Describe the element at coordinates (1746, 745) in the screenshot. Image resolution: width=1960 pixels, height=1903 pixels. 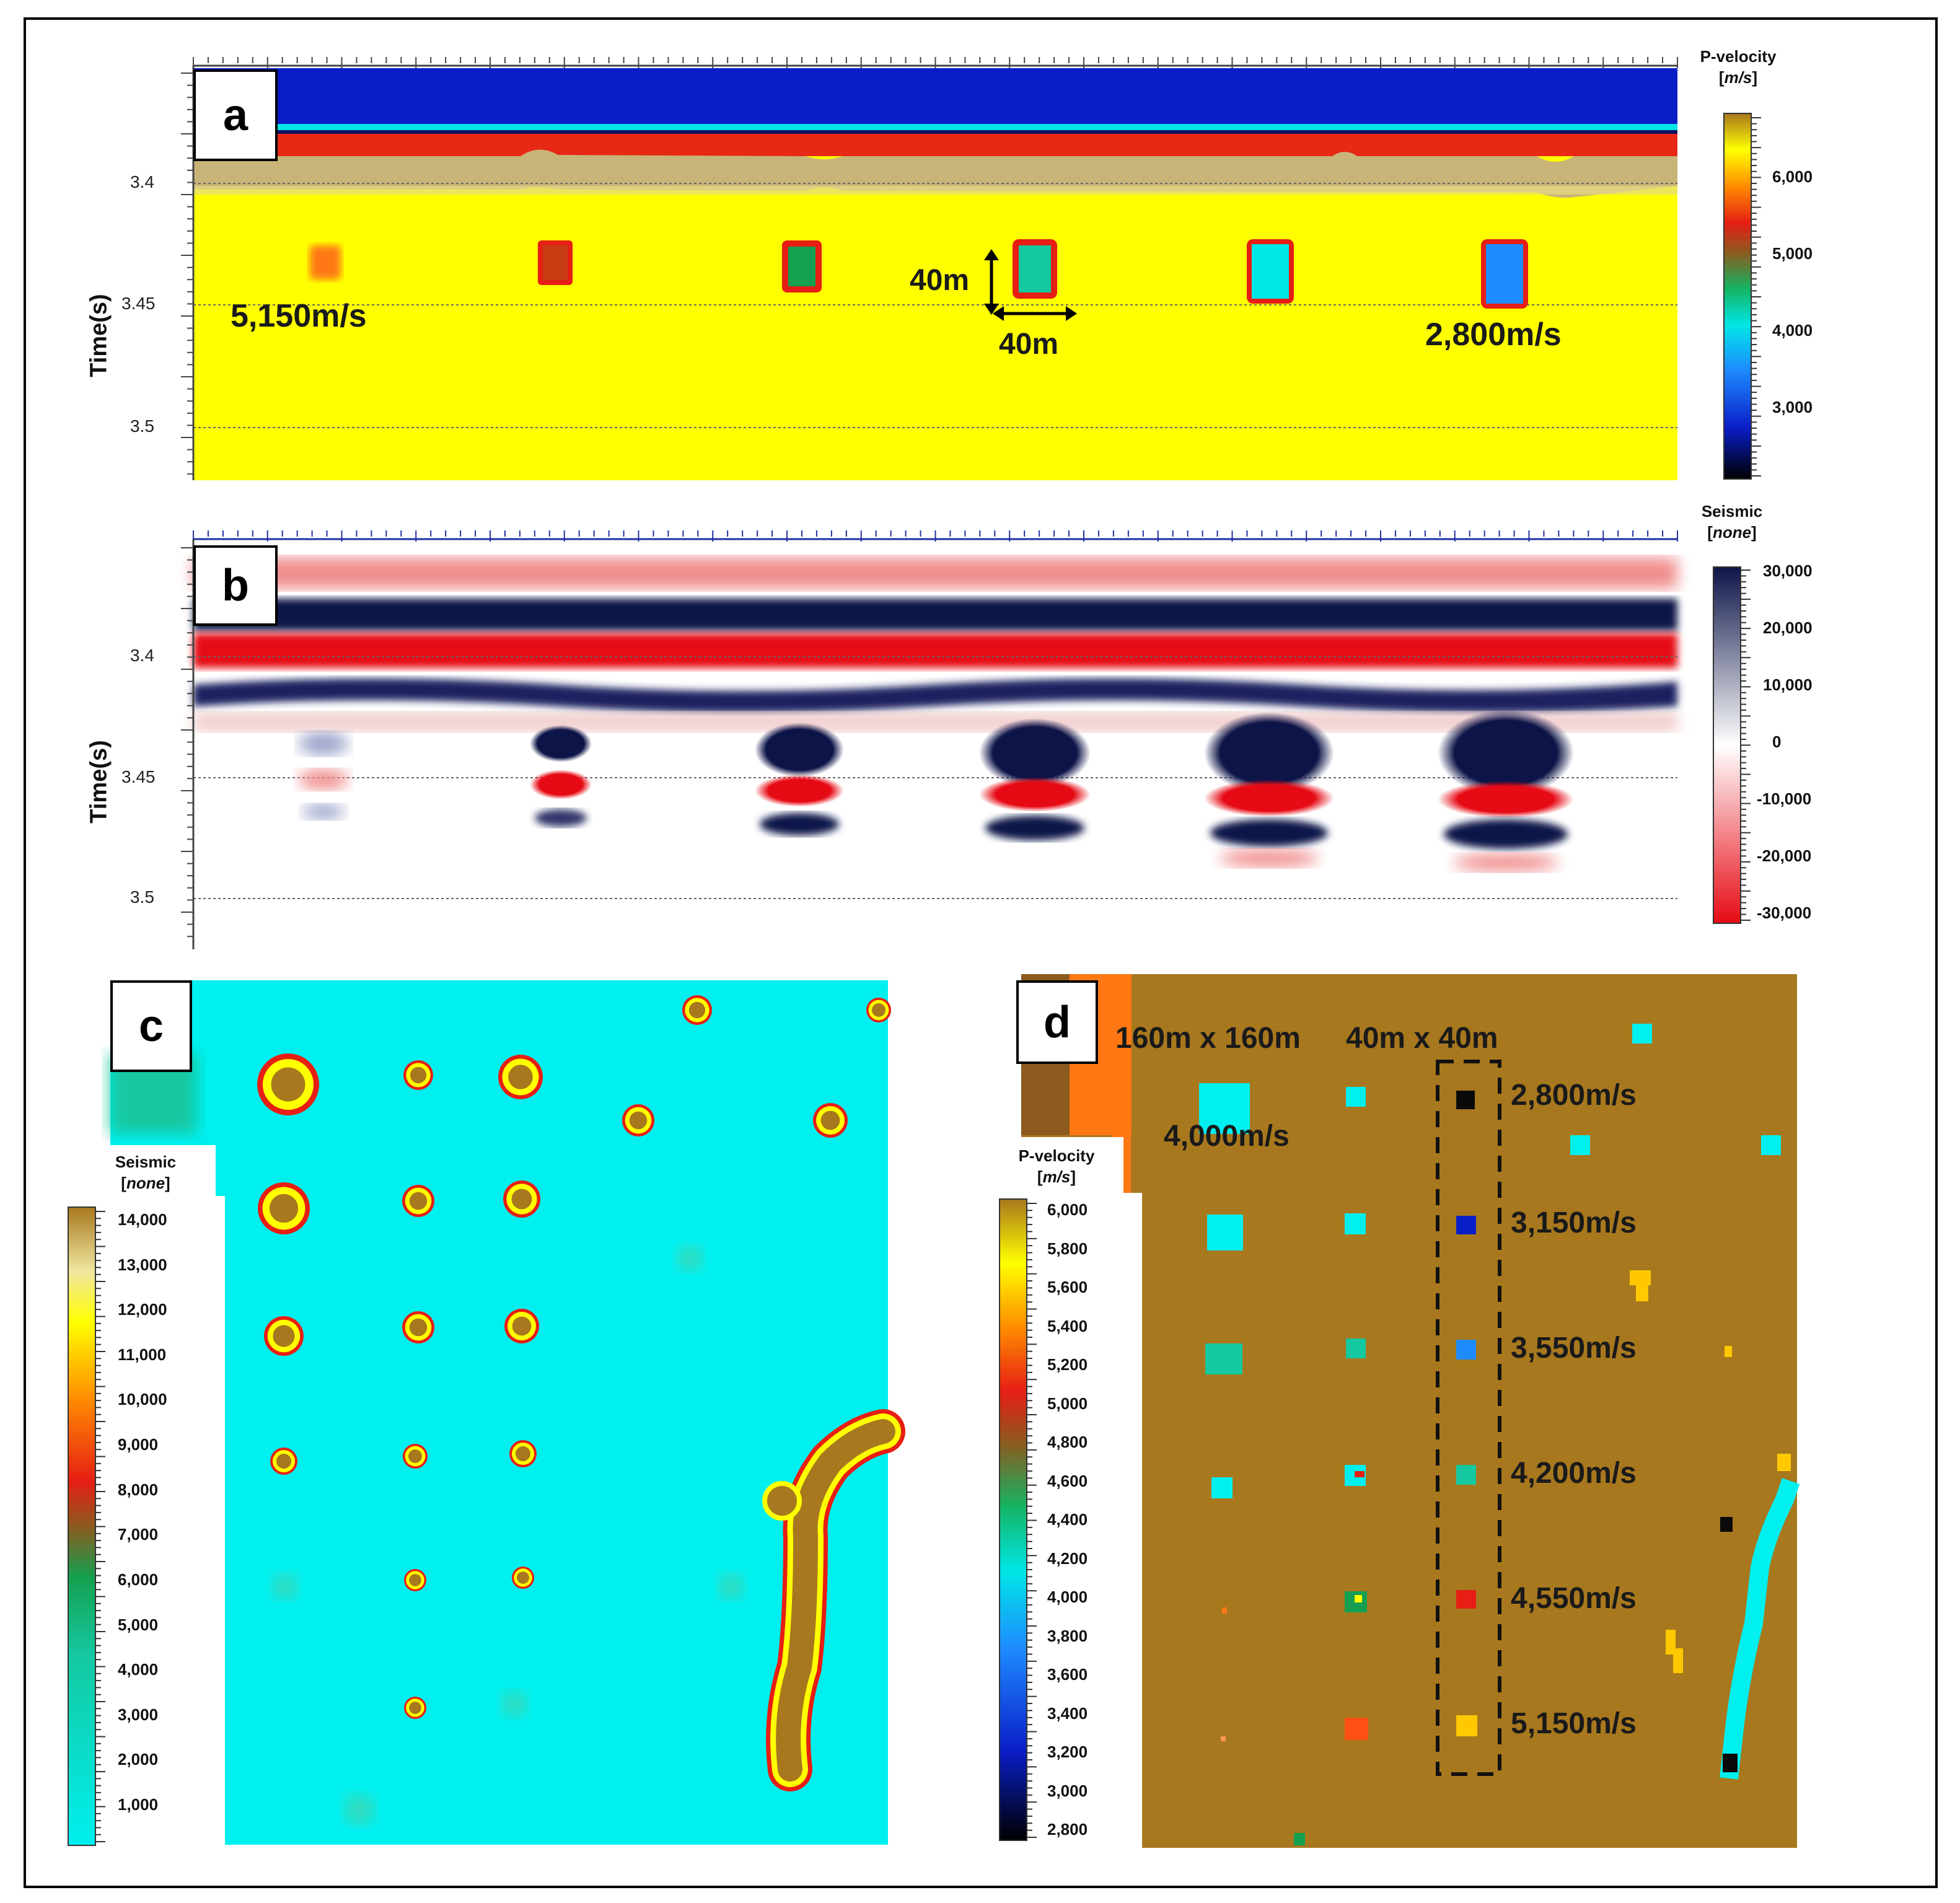
I see `panel-b-colorbar-ticks` at that location.